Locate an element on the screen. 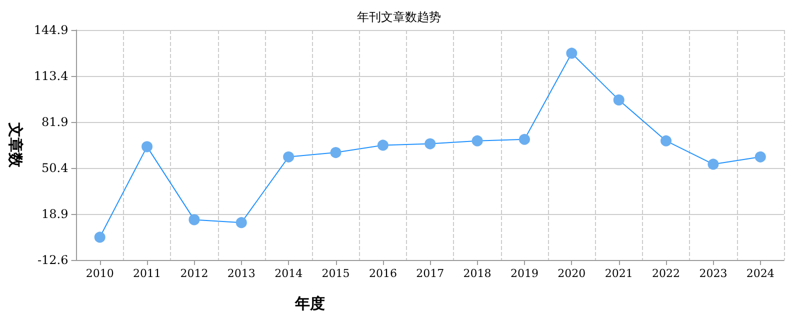 This screenshot has width=798, height=330. chart-title: 年刊文章数趋势 is located at coordinates (399, 17).